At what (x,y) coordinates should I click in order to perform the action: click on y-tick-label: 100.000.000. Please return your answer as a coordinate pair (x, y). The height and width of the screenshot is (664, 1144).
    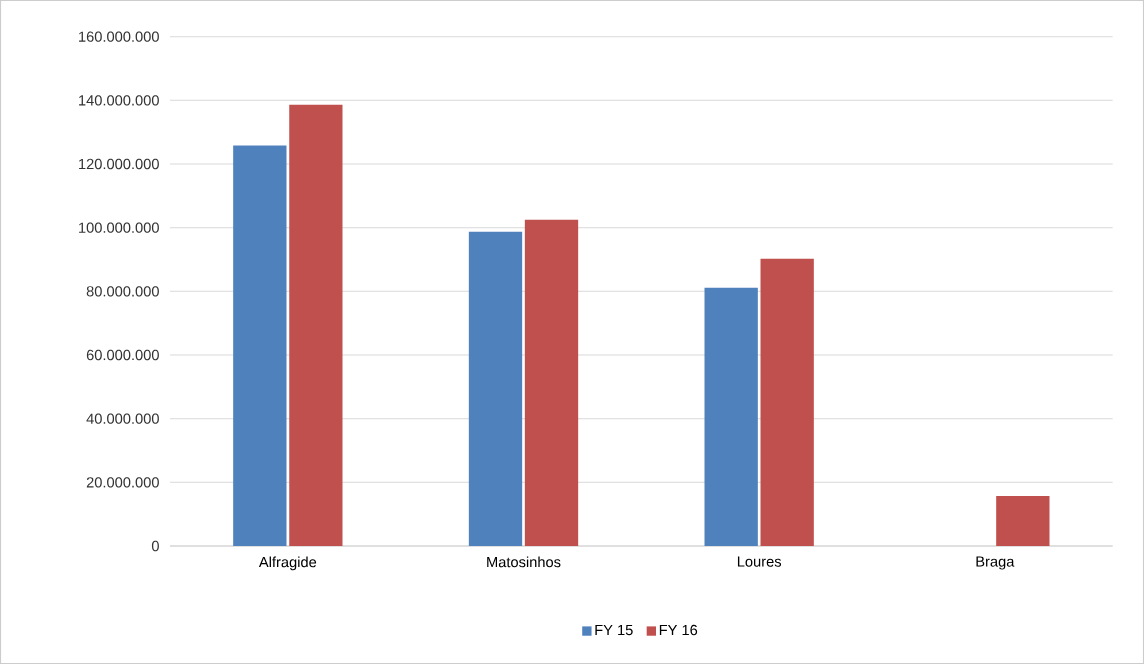
    Looking at the image, I should click on (119, 227).